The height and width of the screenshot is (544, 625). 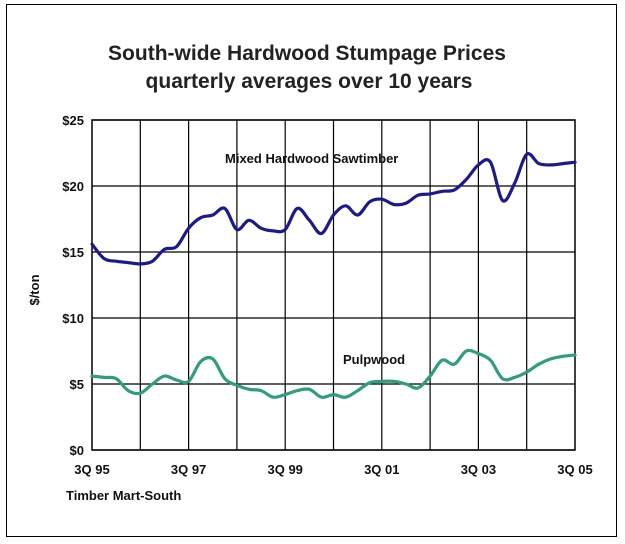 What do you see at coordinates (73, 285) in the screenshot?
I see `y-tick-labels: $25 $20 $15 $10 $5 $0` at bounding box center [73, 285].